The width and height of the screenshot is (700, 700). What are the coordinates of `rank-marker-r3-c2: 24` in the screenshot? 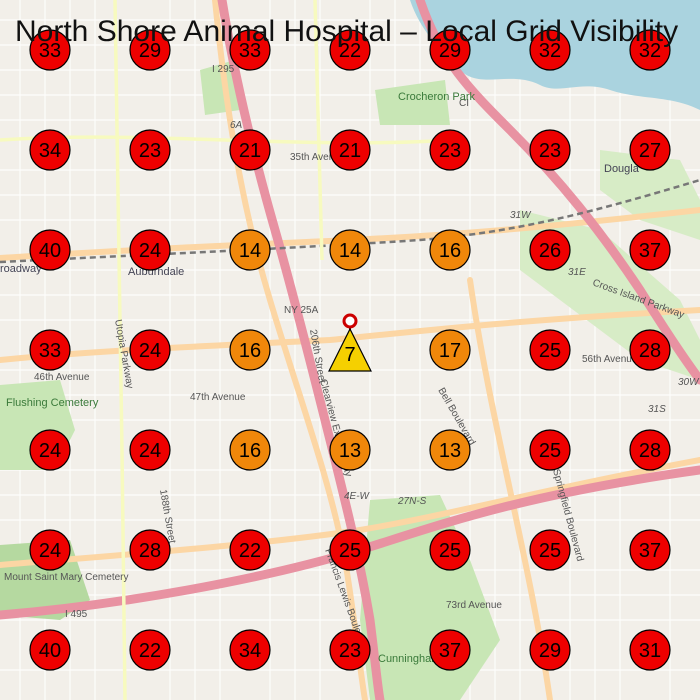 It's located at (150, 250).